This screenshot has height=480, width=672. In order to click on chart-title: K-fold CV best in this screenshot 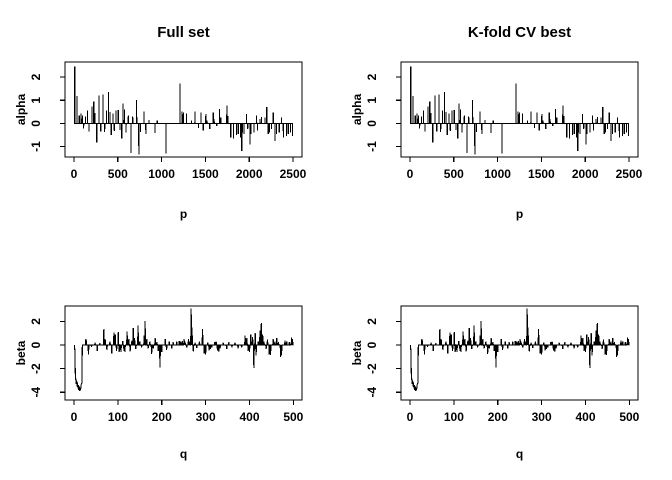, I will do `click(519, 32)`.